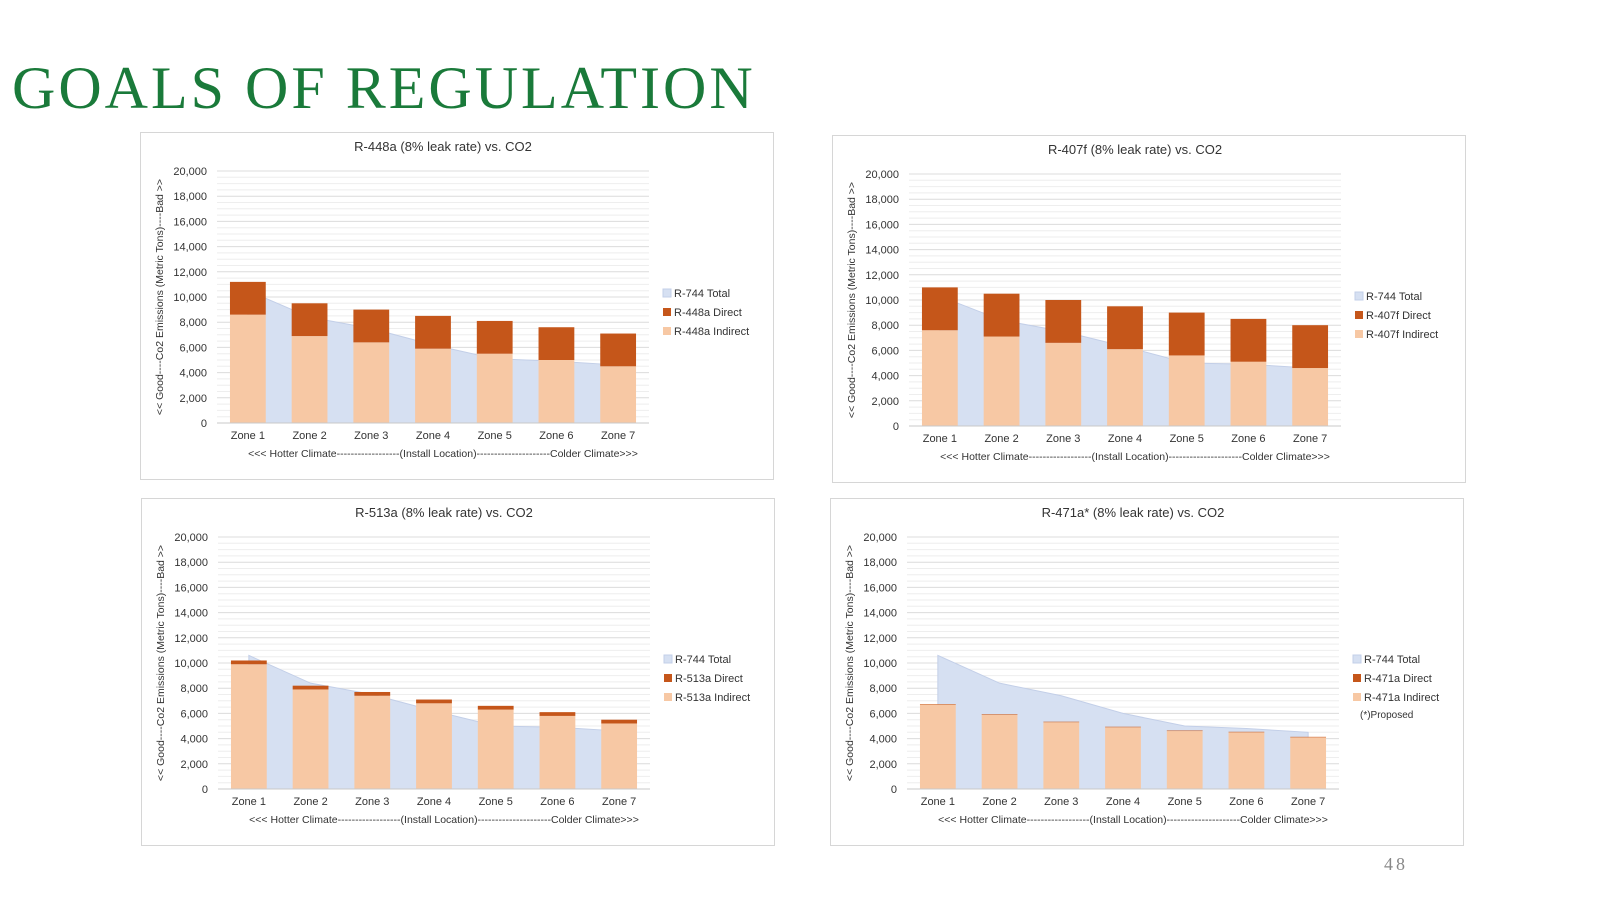 The width and height of the screenshot is (1600, 900). I want to click on legend-label: R-407f Direct, so click(1398, 316).